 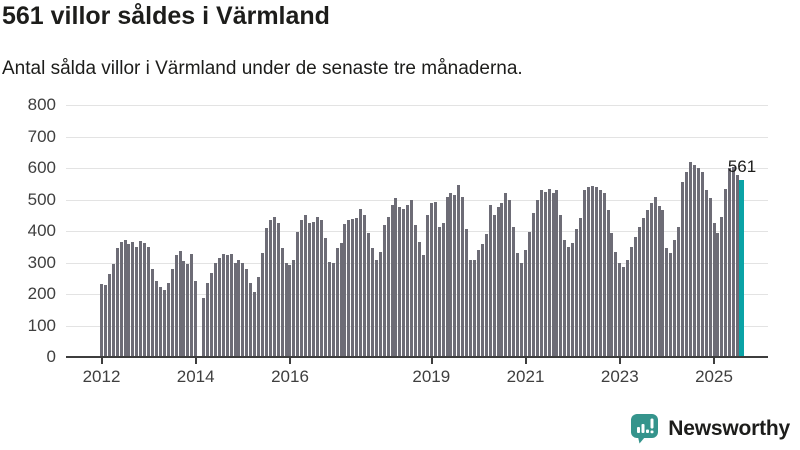 What do you see at coordinates (41, 199) in the screenshot?
I see `y-axis-tick-label: 500` at bounding box center [41, 199].